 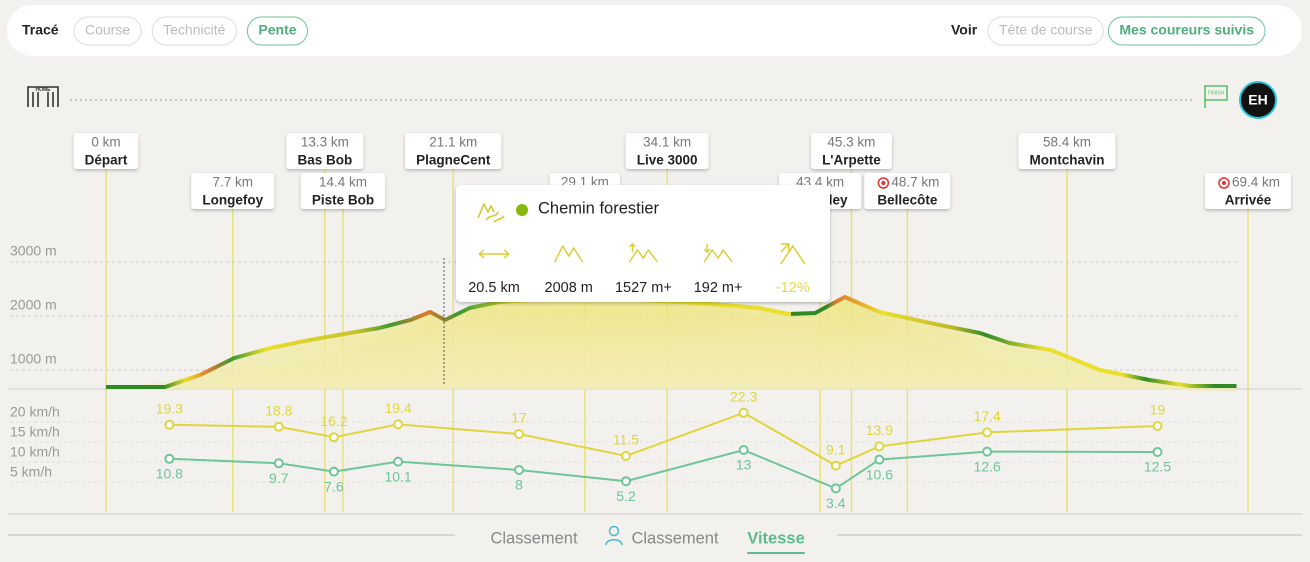 I want to click on checkpoint-name: PlagneCent, so click(x=453, y=160).